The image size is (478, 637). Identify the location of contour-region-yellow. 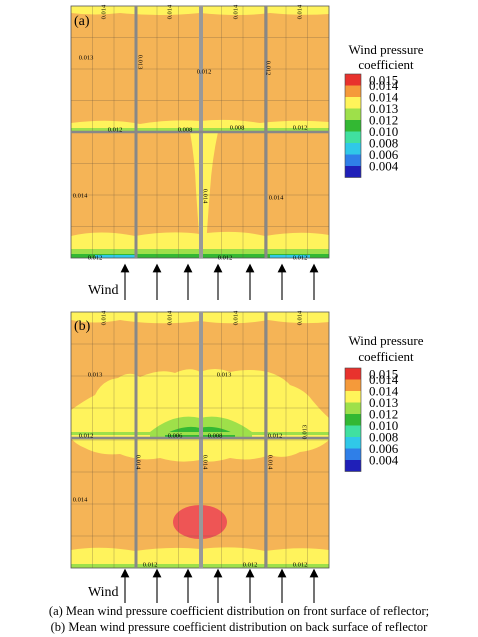
(204, 190).